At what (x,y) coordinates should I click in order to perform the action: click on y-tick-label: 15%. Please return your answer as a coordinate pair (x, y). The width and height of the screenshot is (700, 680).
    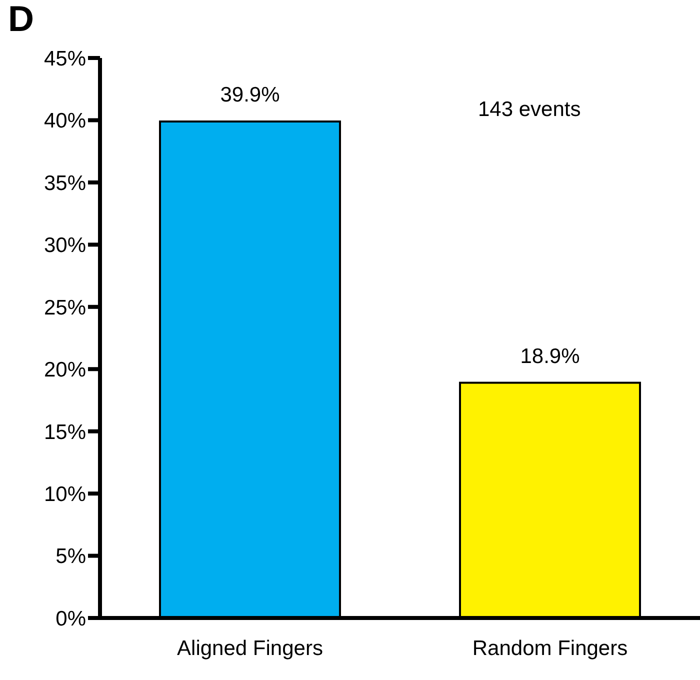
    Looking at the image, I should click on (65, 432).